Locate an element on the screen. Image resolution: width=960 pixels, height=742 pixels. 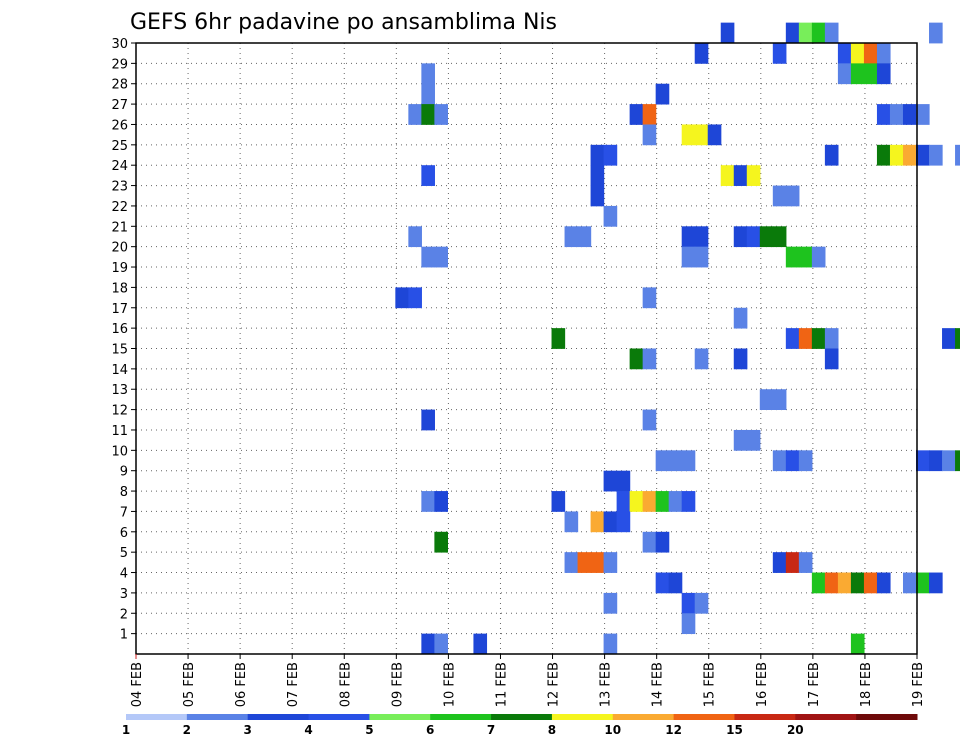
y-tick-label: 1 is located at coordinates (124, 635).